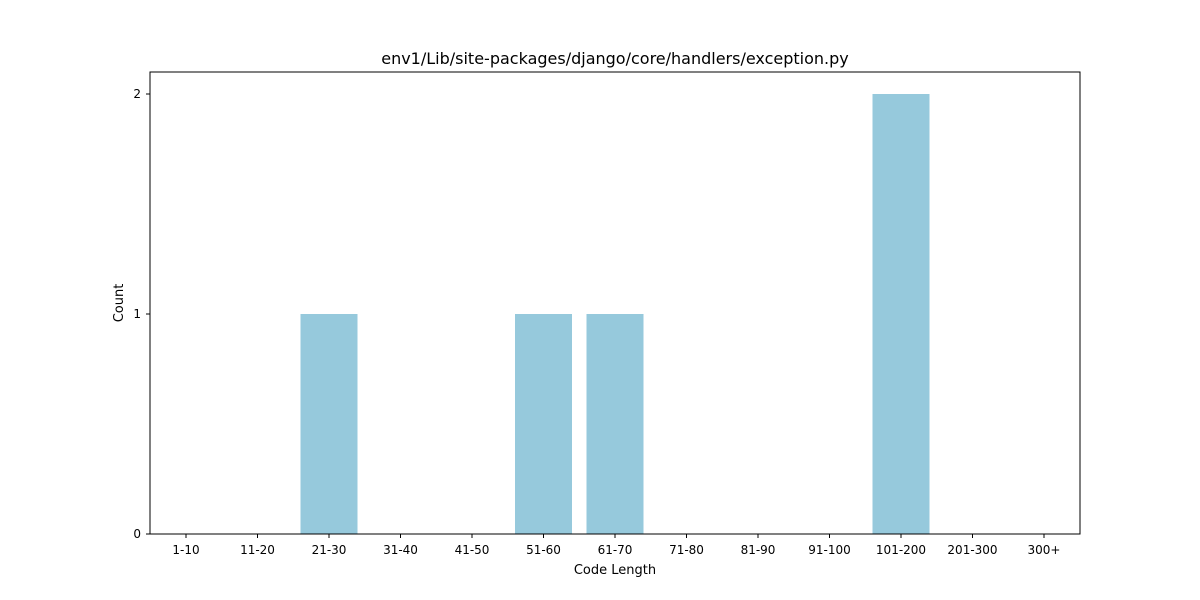 The height and width of the screenshot is (600, 1200). I want to click on x-axis-label: Code Length, so click(615, 570).